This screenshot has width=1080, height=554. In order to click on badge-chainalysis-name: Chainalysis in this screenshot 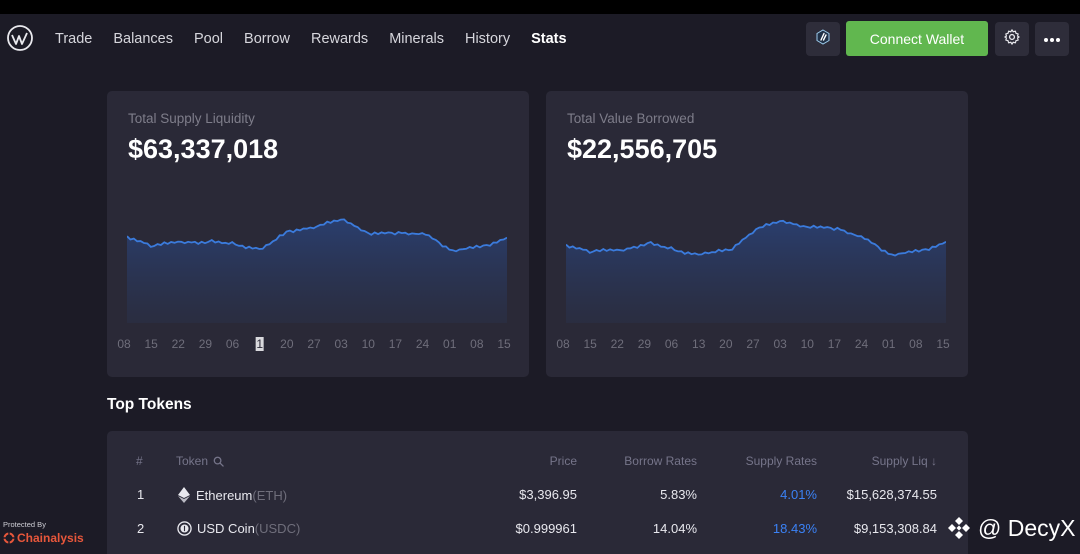, I will do `click(50, 538)`.